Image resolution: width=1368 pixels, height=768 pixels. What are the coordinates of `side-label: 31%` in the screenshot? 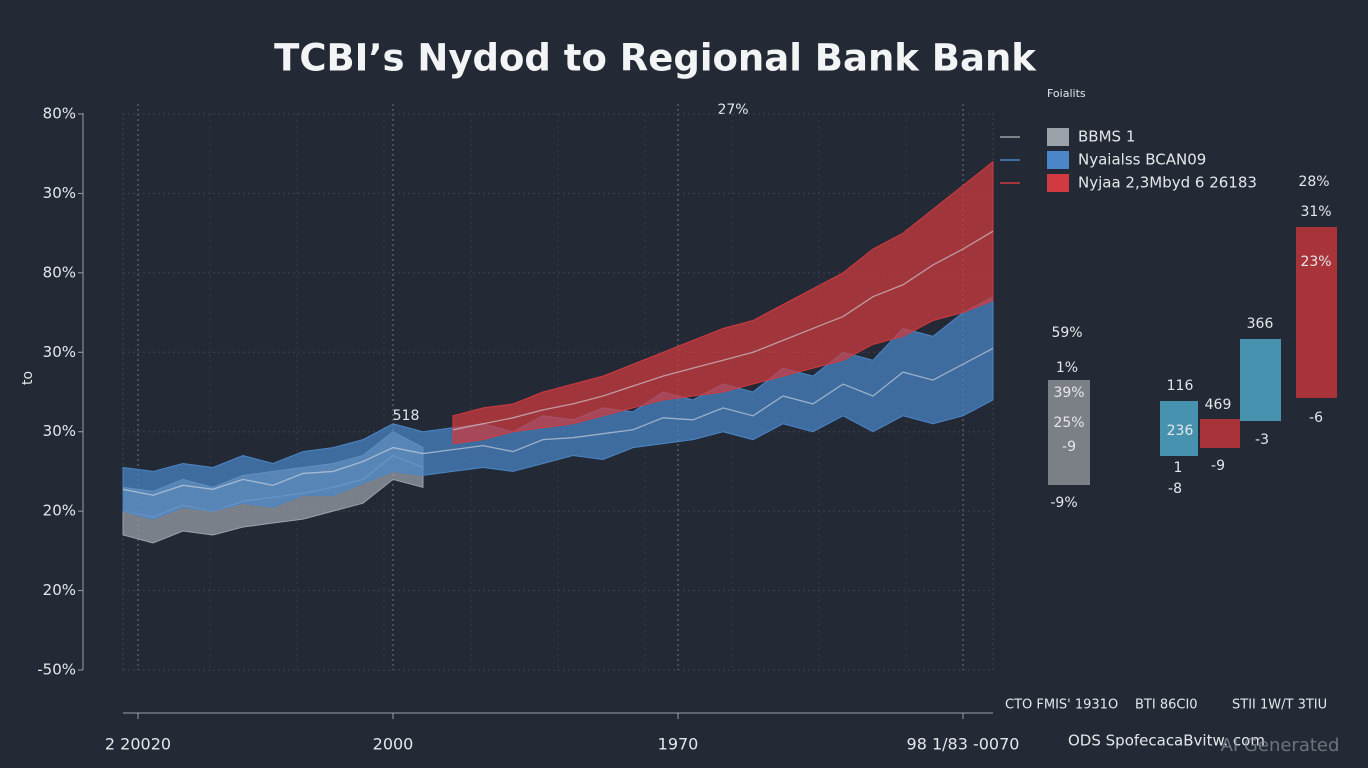 It's located at (1315, 212).